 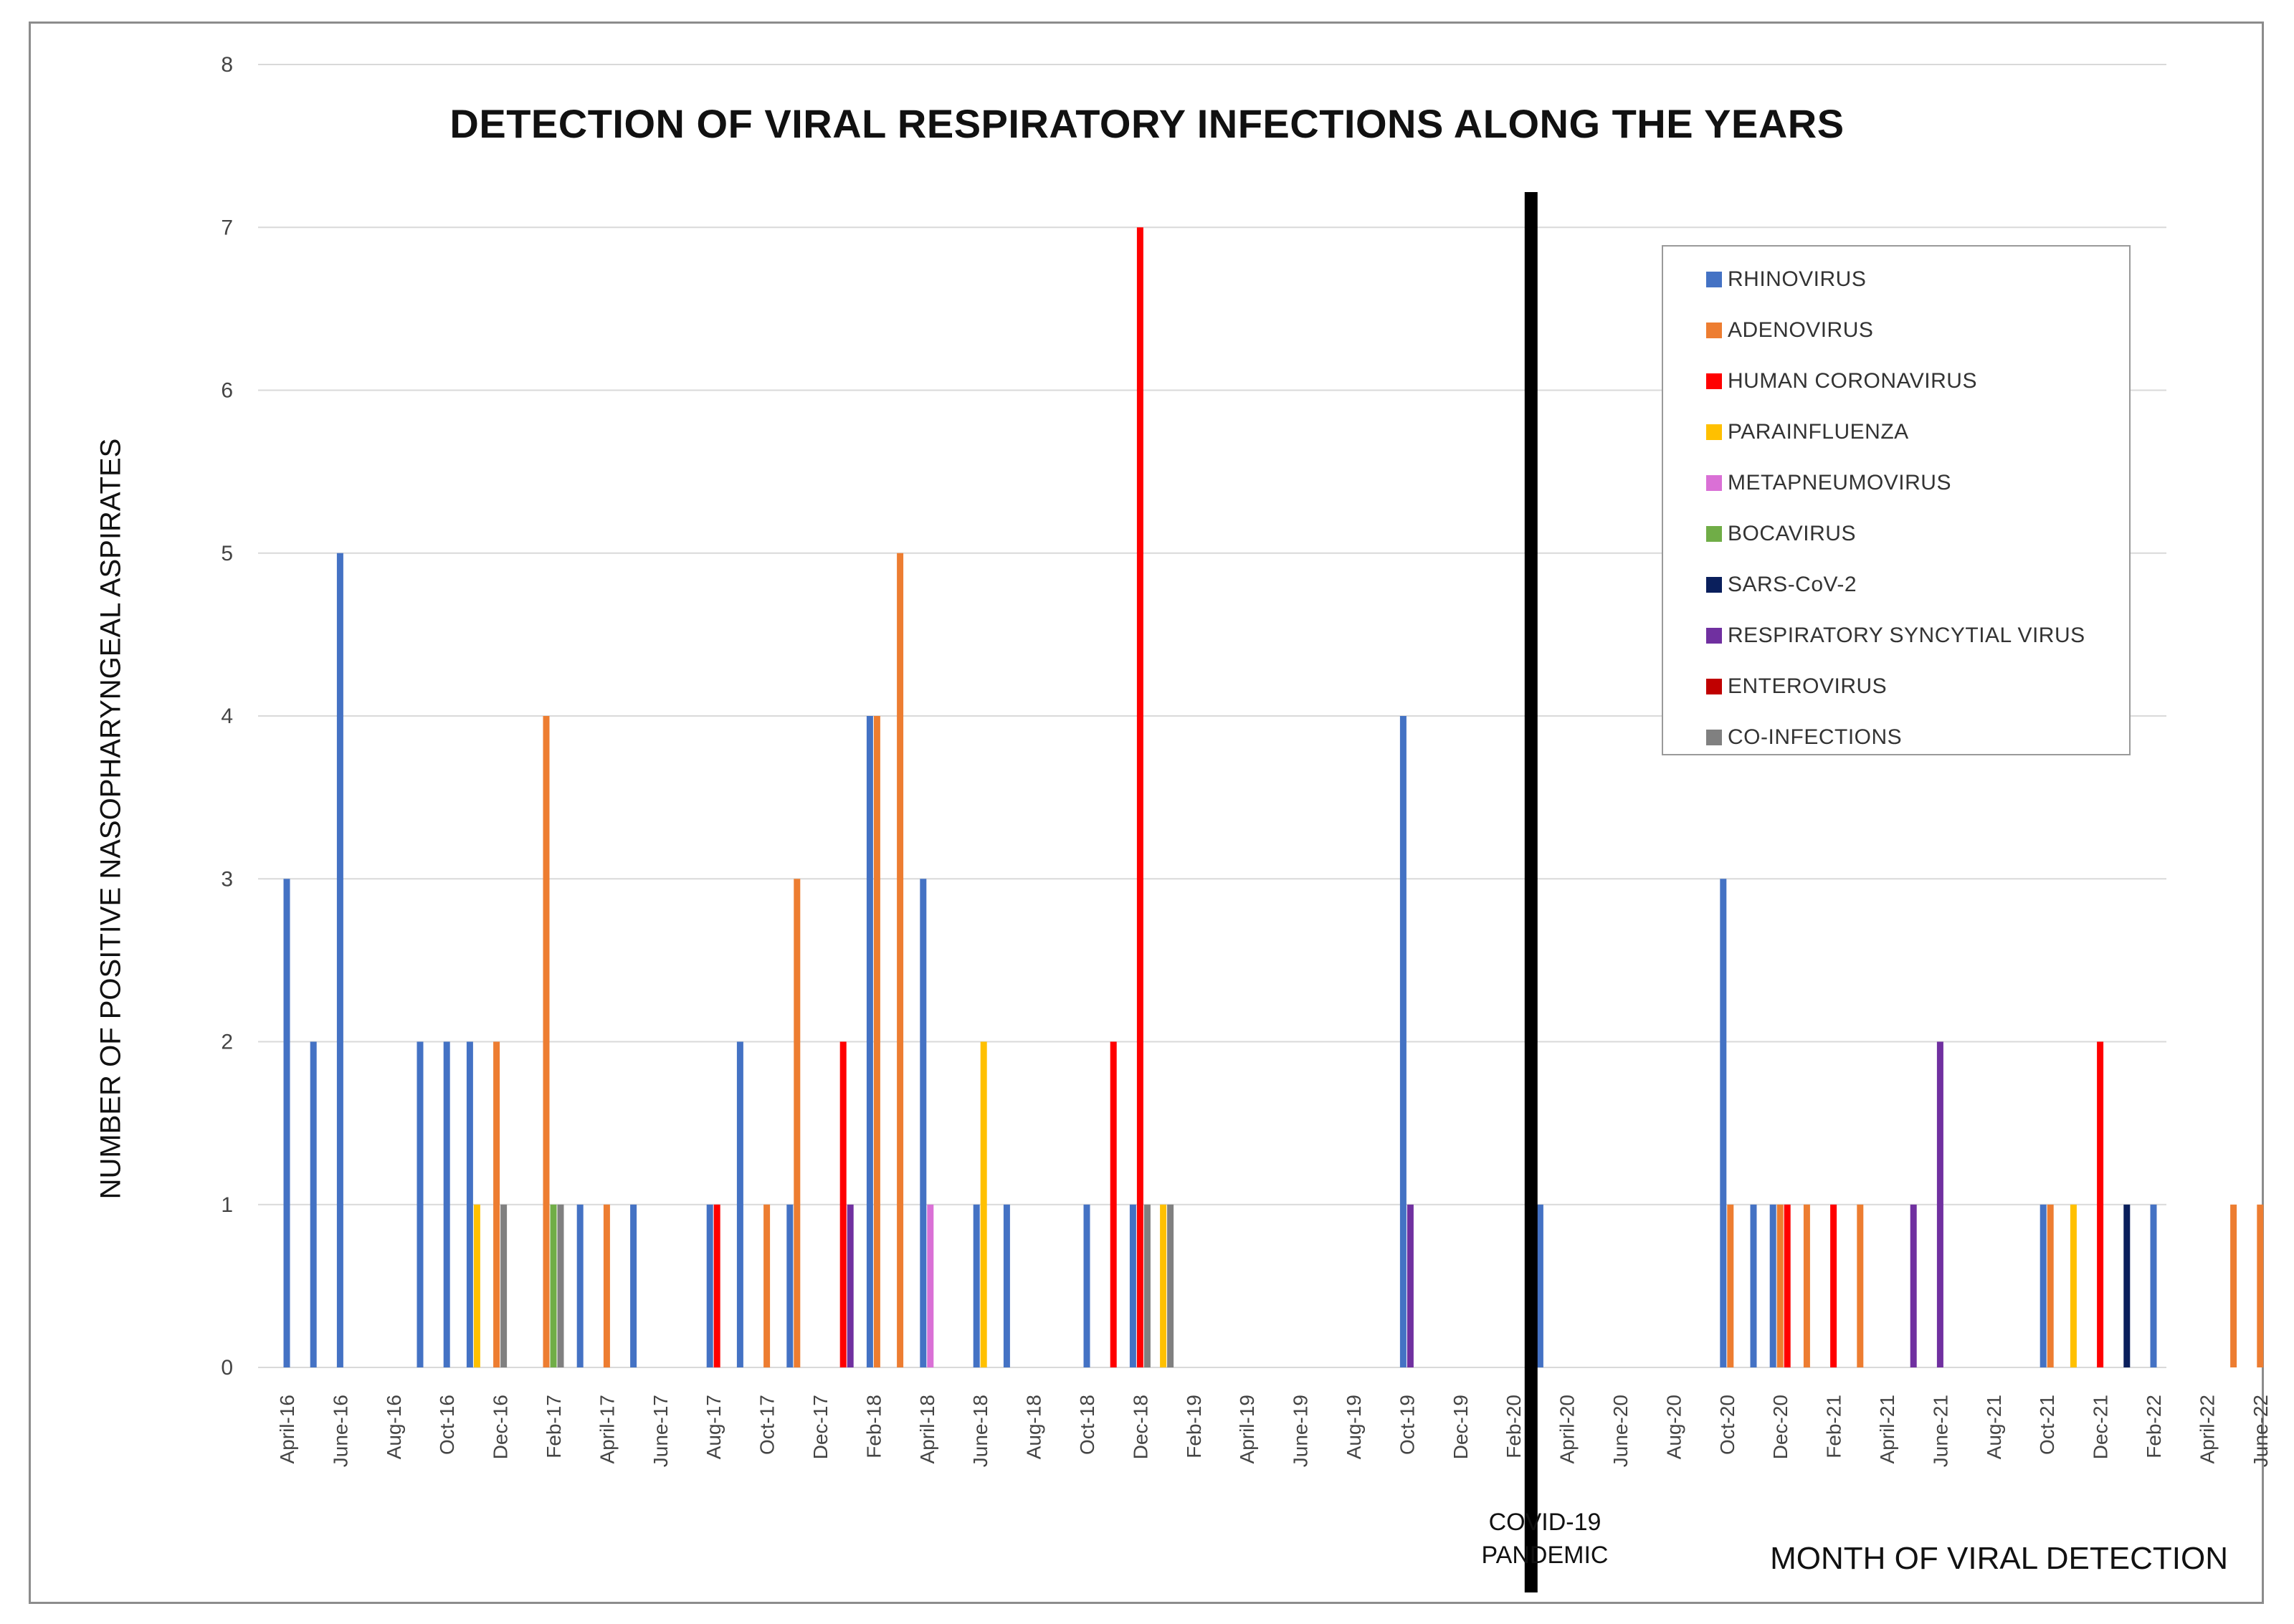 I want to click on x-tick-label: Aug-17, so click(x=714, y=1427).